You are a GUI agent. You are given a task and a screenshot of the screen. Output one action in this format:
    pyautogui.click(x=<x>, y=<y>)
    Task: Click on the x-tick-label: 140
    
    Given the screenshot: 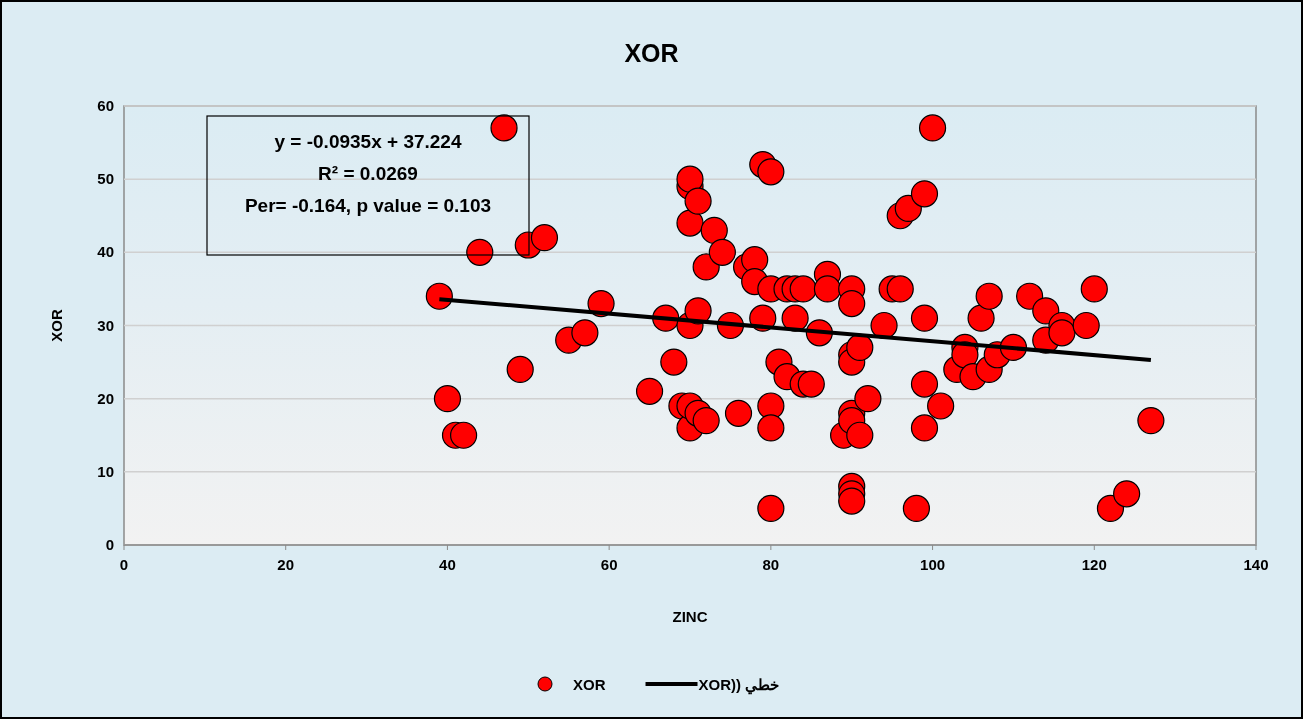 What is the action you would take?
    pyautogui.click(x=1256, y=564)
    